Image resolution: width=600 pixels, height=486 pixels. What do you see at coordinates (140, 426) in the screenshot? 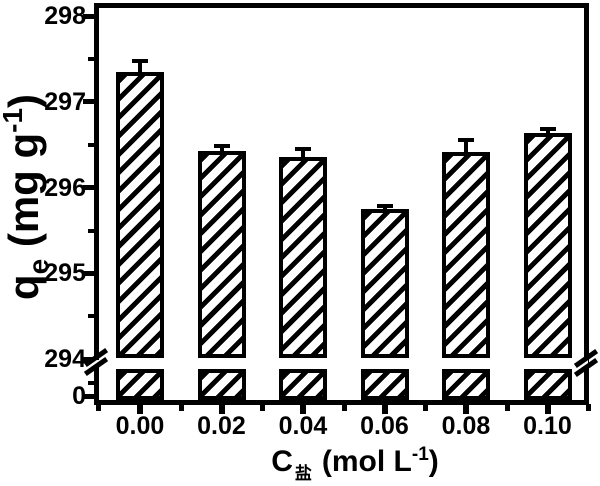
I see `x-tick-label: 0.00` at bounding box center [140, 426].